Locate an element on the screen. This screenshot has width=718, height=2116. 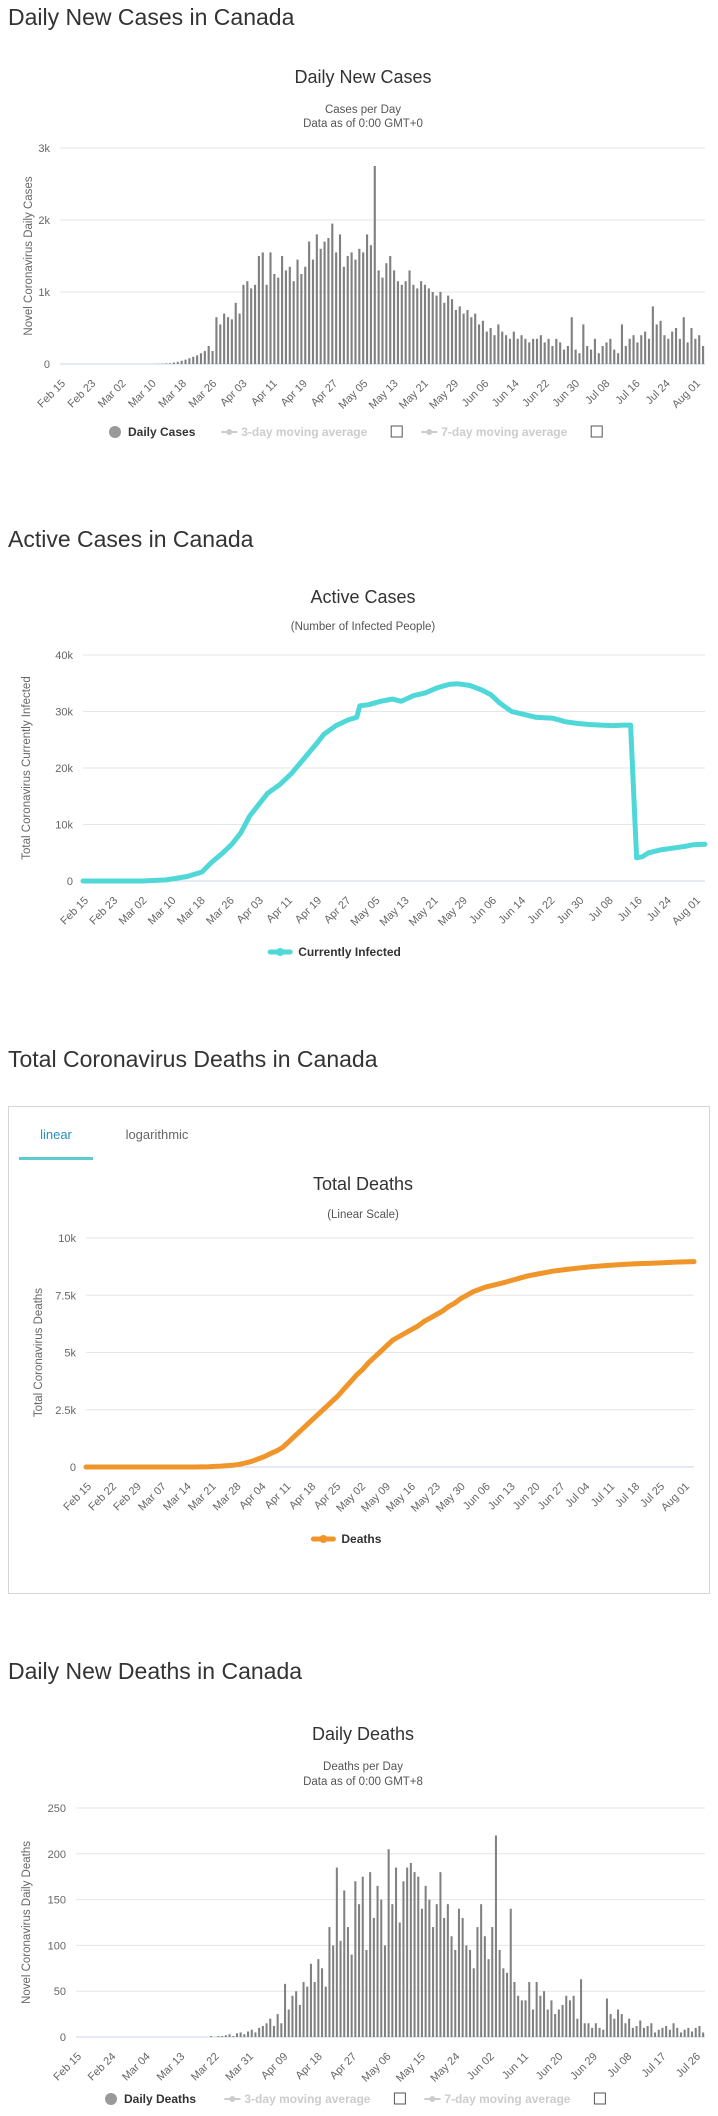
y-tick-label: 2.5k is located at coordinates (65, 1411).